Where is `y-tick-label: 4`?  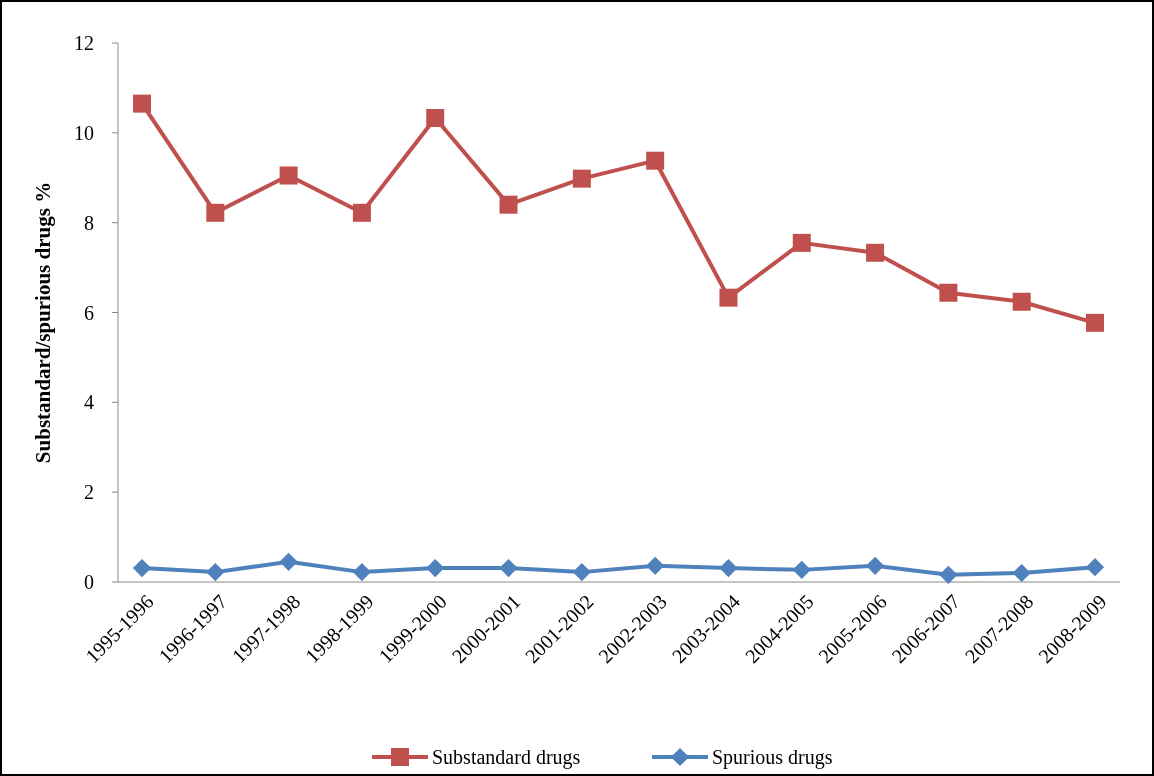 y-tick-label: 4 is located at coordinates (89, 402).